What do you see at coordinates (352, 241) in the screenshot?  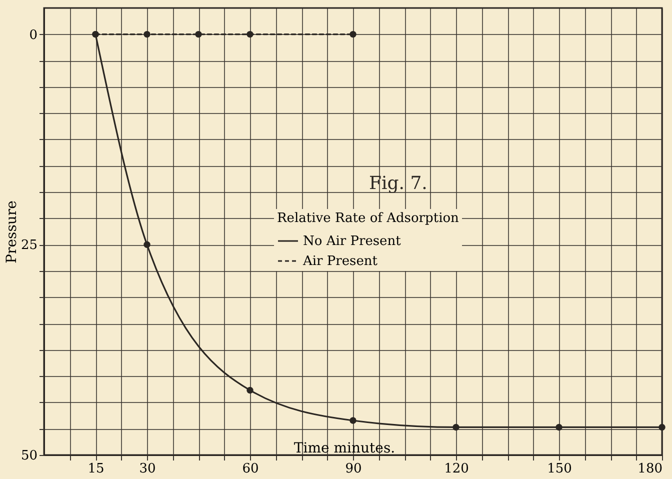 I see `legend-label: No Air Present` at bounding box center [352, 241].